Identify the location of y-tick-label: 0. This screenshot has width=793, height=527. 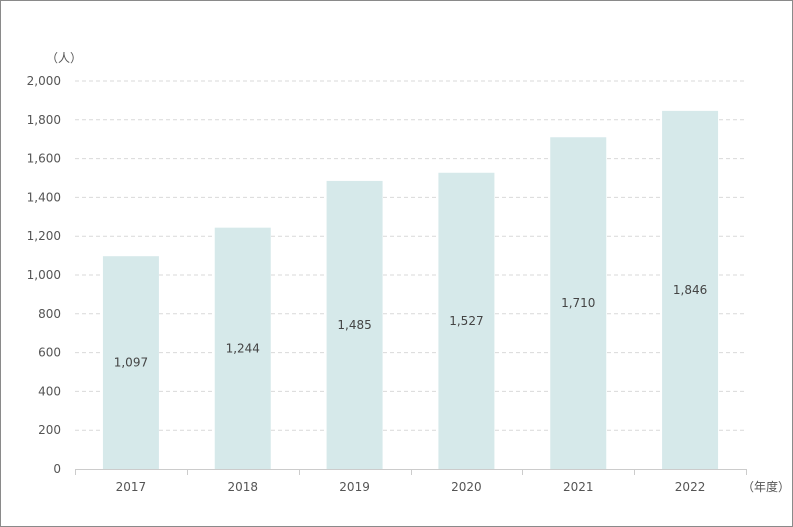
(57, 469).